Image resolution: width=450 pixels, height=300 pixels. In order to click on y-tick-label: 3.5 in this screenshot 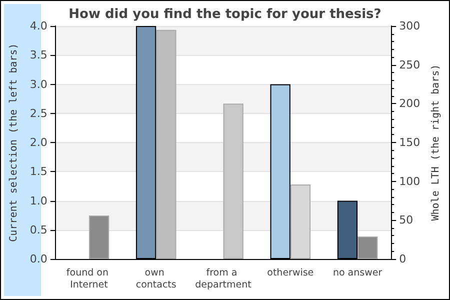, I will do `click(39, 55)`.